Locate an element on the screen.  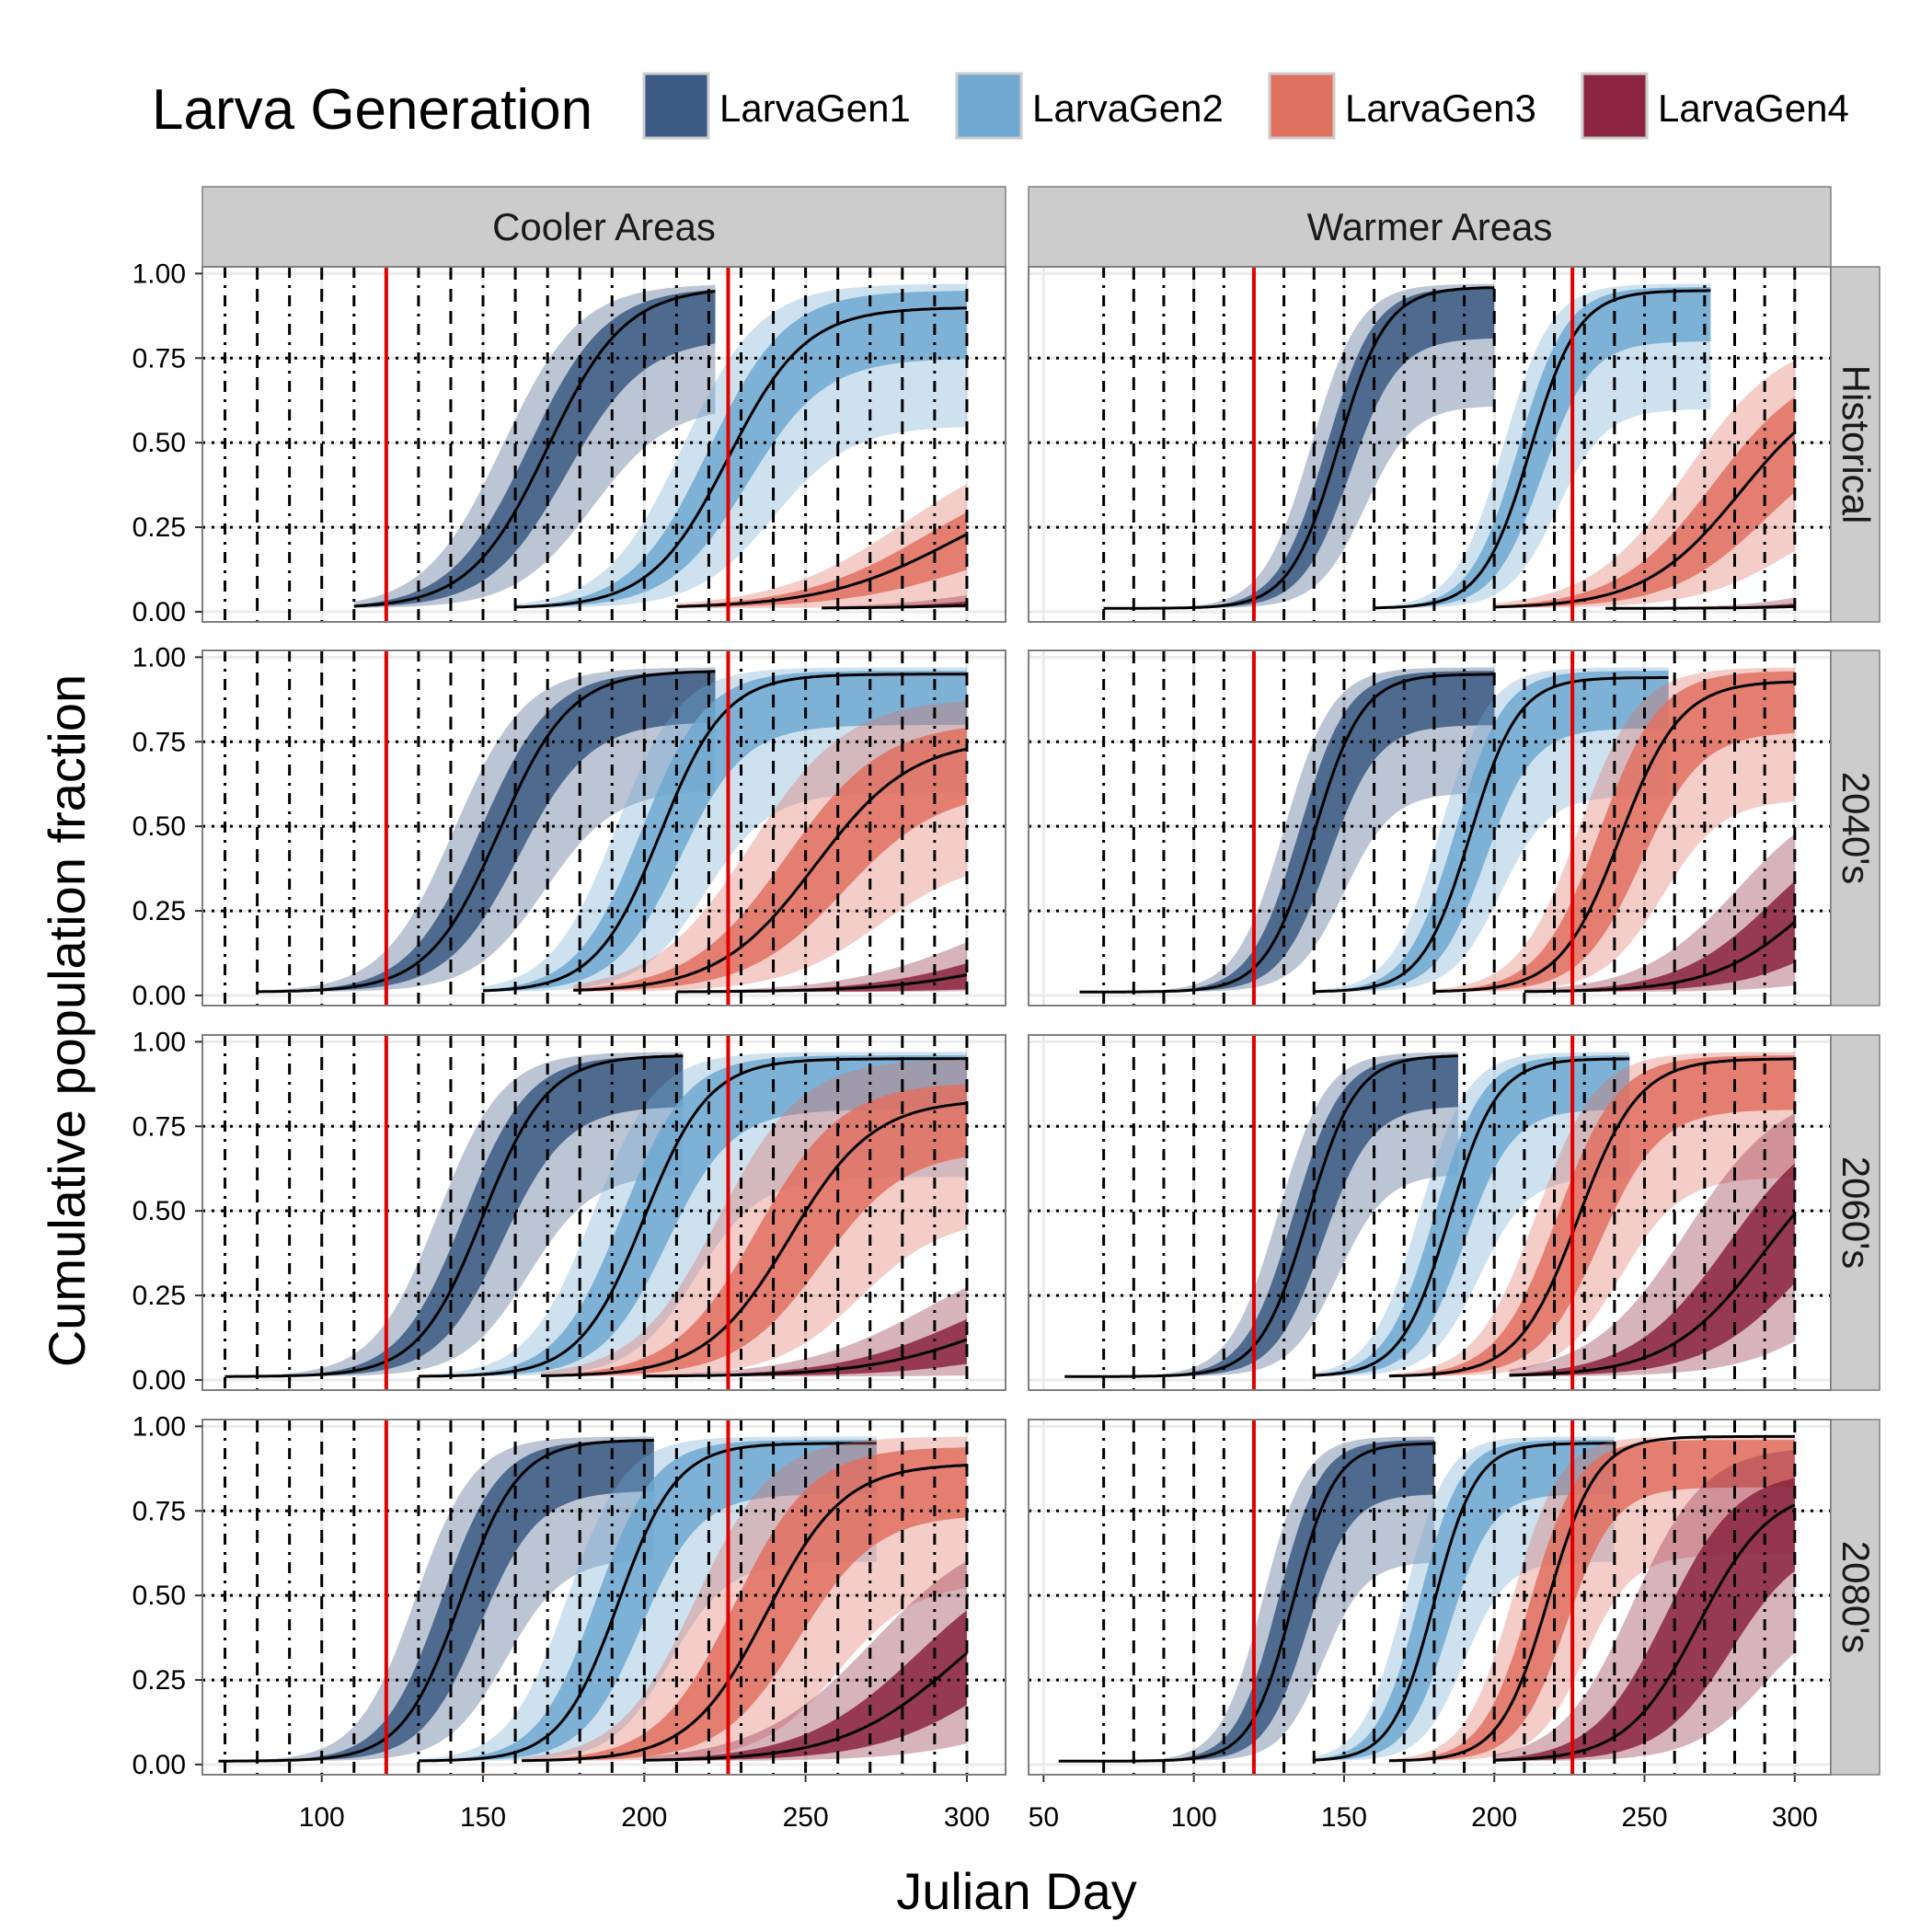
legend-item-larvagen1: LarvaGen1 is located at coordinates (776, 106).